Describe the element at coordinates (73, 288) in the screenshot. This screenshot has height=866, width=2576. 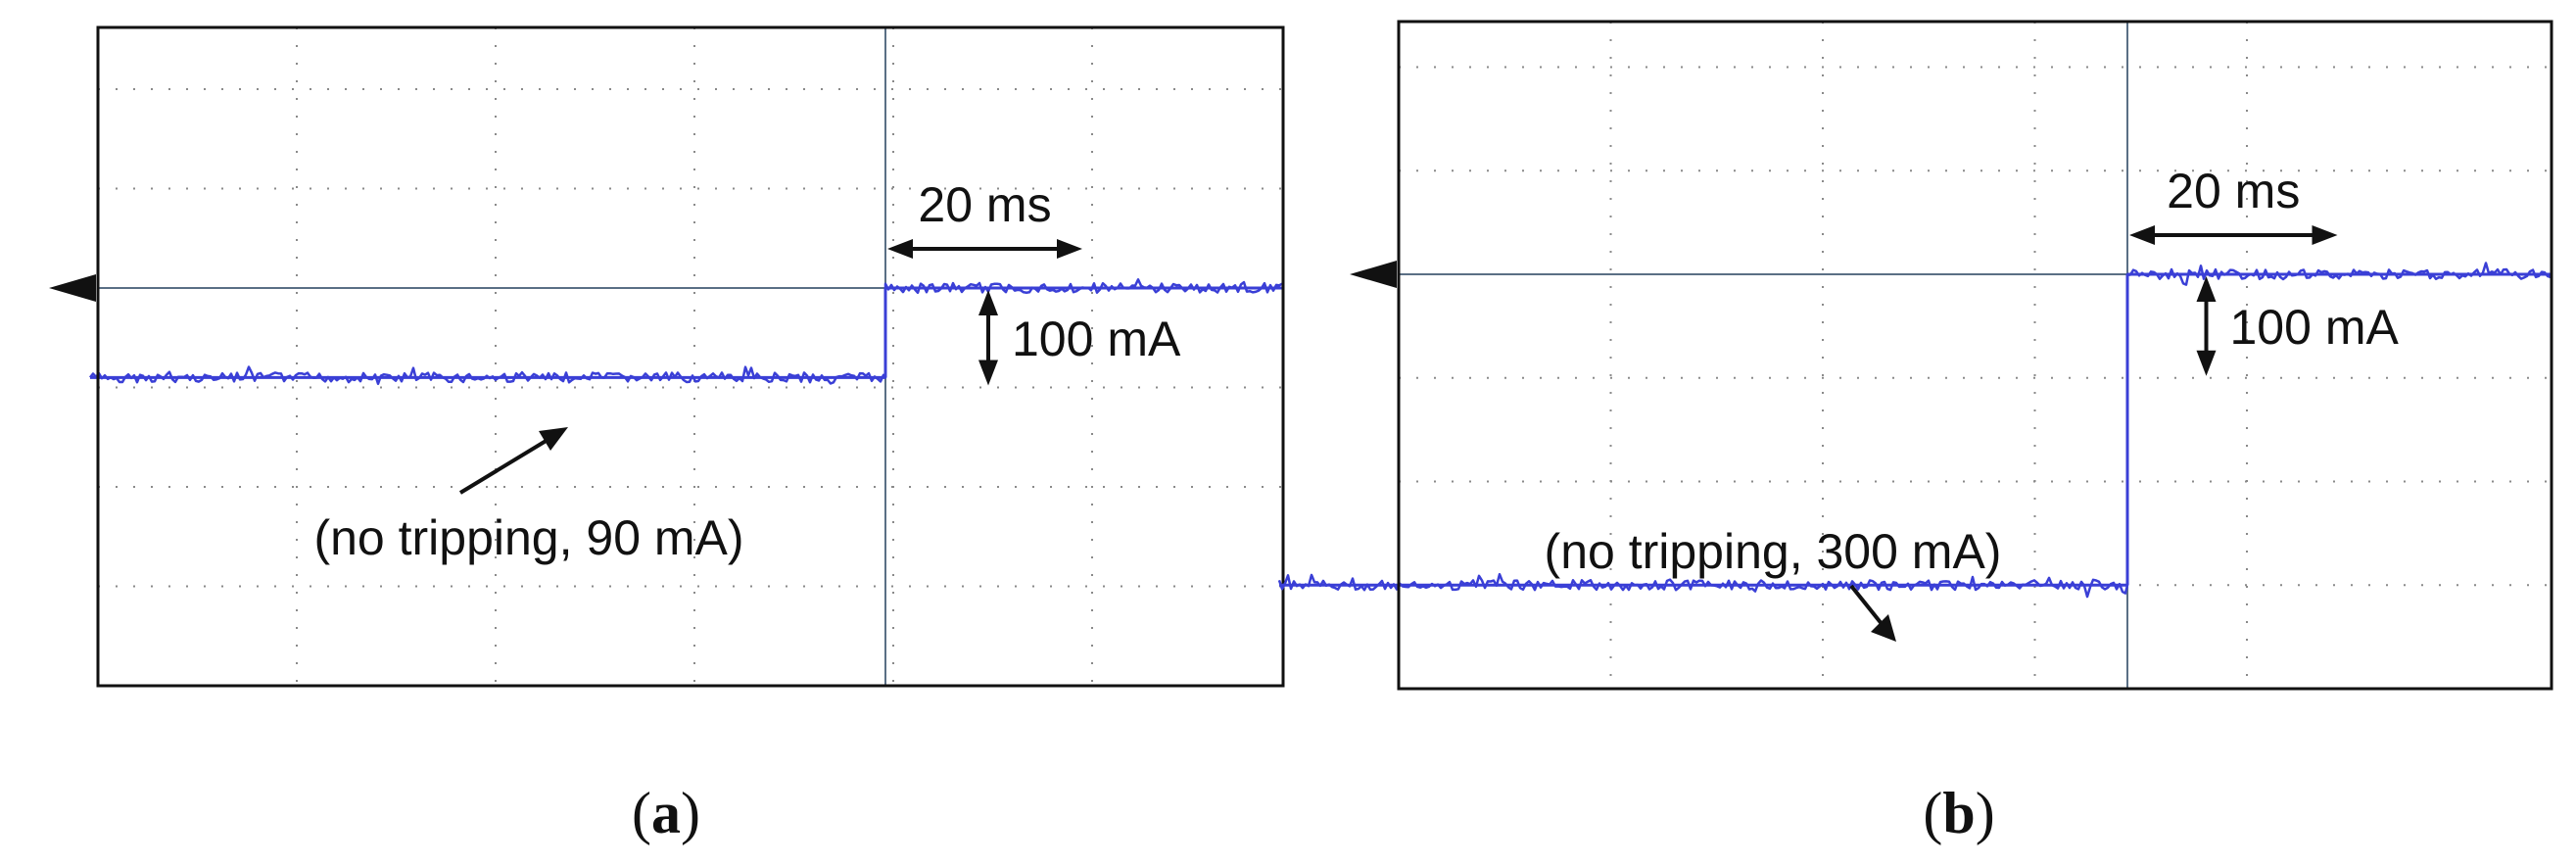
I see `ground-marker-icon-a` at that location.